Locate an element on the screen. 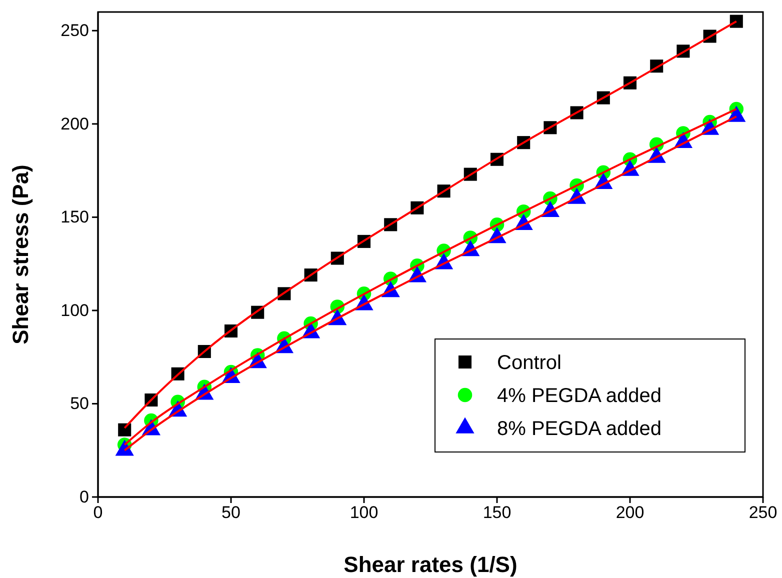 This screenshot has height=578, width=782. x-tick-label: 250 is located at coordinates (763, 512).